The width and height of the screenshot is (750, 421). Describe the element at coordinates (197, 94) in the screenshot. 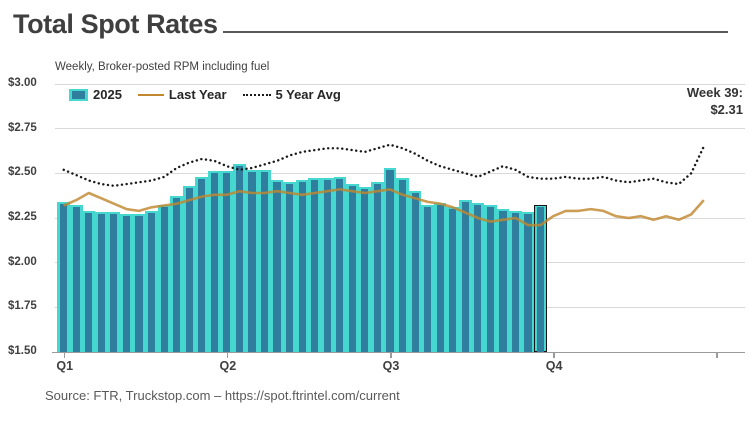

I see `legend-label-last-year: Last Year` at that location.